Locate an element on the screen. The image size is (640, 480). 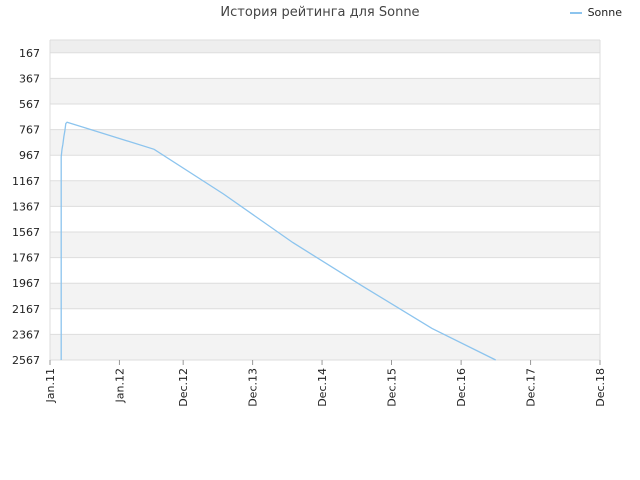
y-tick-label: 2167 is located at coordinates (26, 309).